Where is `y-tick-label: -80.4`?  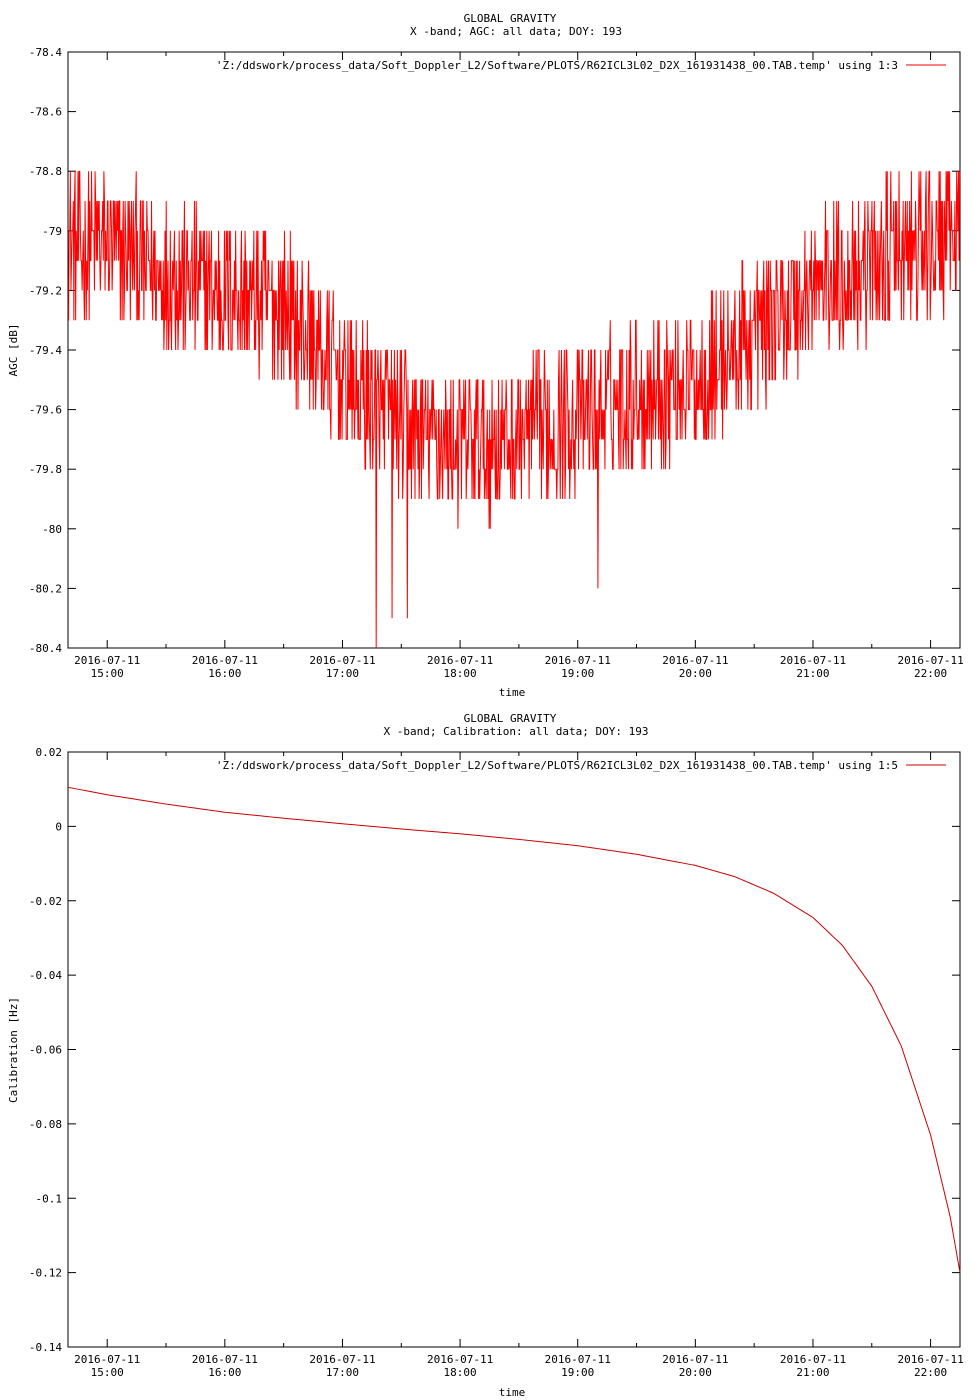 y-tick-label: -80.4 is located at coordinates (45, 648).